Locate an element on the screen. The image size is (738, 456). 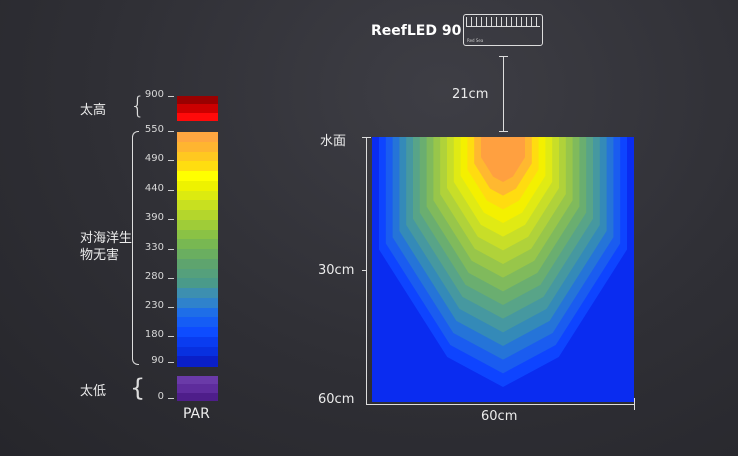
legend-tick-label: 180 is located at coordinates (154, 334).